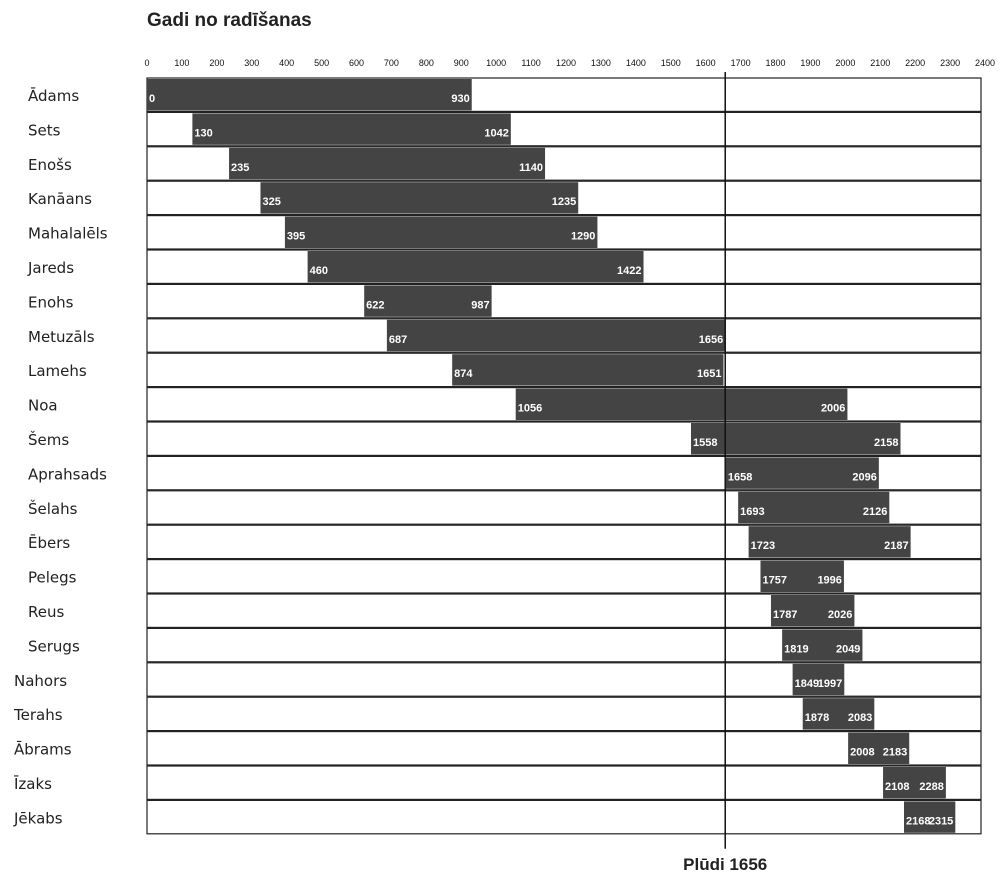 This screenshot has height=877, width=1004. Describe the element at coordinates (49, 543) in the screenshot. I see `person-name: Ēbers` at that location.